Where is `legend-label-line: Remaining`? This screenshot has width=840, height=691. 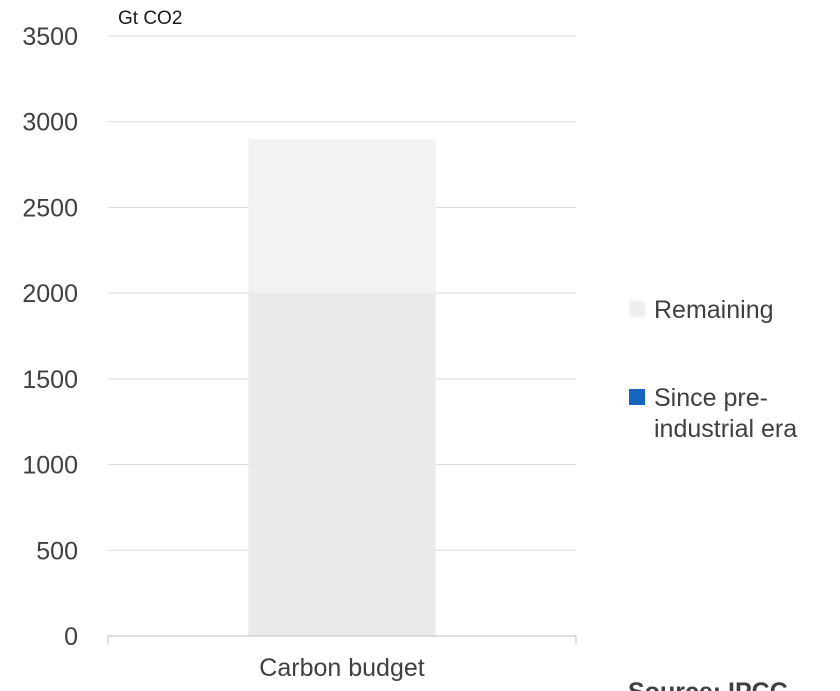 legend-label-line: Remaining is located at coordinates (714, 310).